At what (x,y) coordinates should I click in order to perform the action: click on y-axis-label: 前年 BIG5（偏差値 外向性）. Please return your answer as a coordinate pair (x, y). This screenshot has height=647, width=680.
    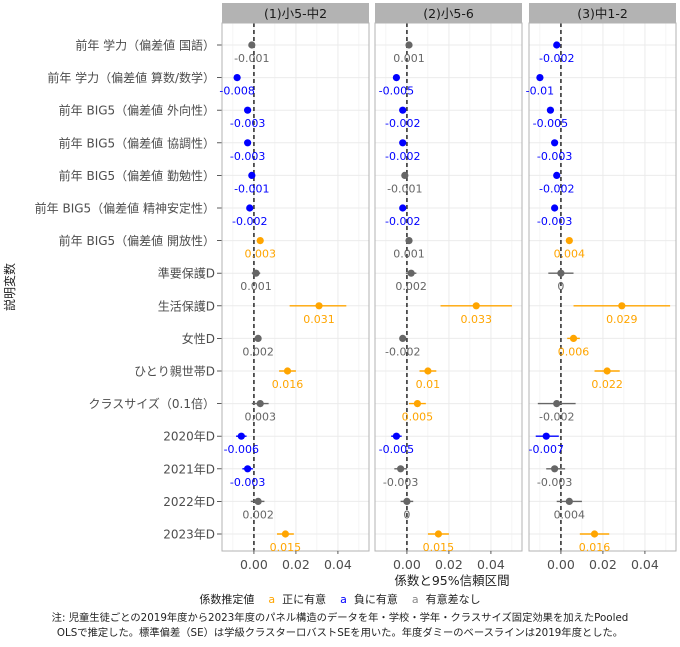
    Looking at the image, I should click on (137, 110).